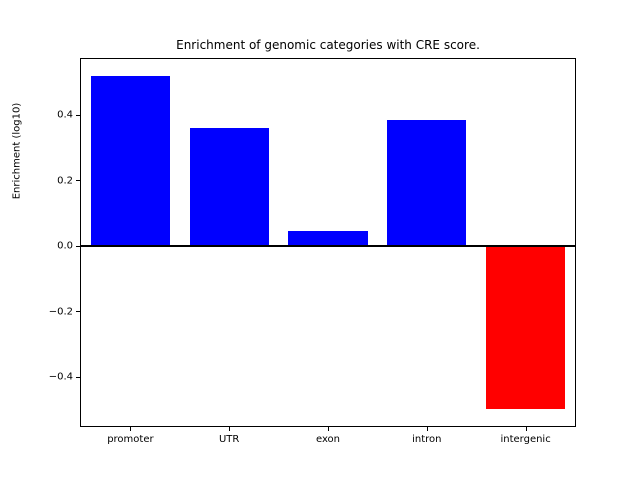  I want to click on y-tick-label: 0.0, so click(65, 246).